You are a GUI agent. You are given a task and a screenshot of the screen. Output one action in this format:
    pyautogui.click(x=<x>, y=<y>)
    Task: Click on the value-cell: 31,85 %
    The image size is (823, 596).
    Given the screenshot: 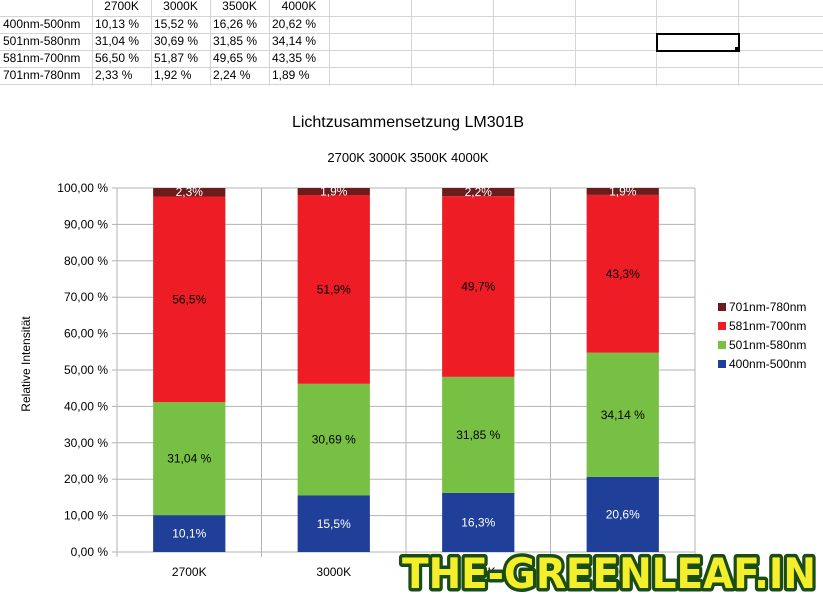 What is the action you would take?
    pyautogui.click(x=235, y=41)
    